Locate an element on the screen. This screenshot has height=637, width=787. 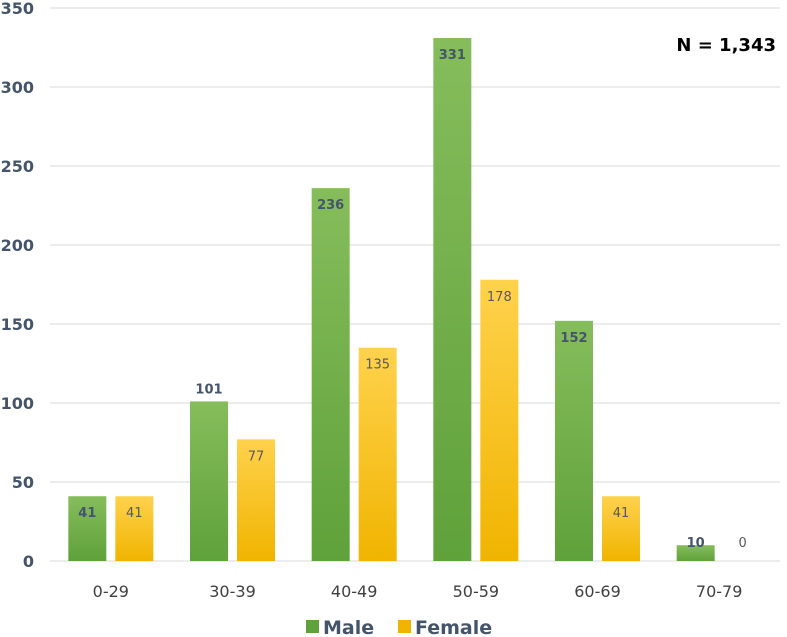
legend-swatch-female is located at coordinates (404, 626).